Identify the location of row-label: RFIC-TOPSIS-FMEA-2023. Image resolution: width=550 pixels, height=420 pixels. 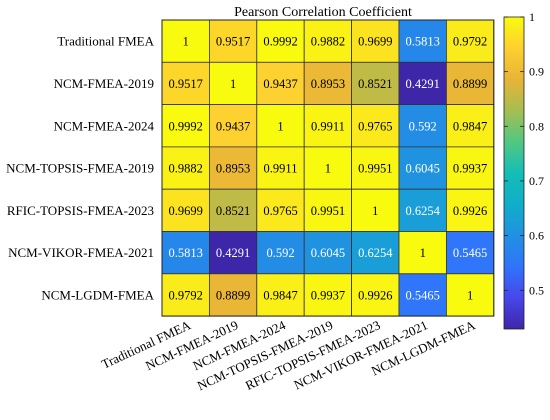
(80, 210).